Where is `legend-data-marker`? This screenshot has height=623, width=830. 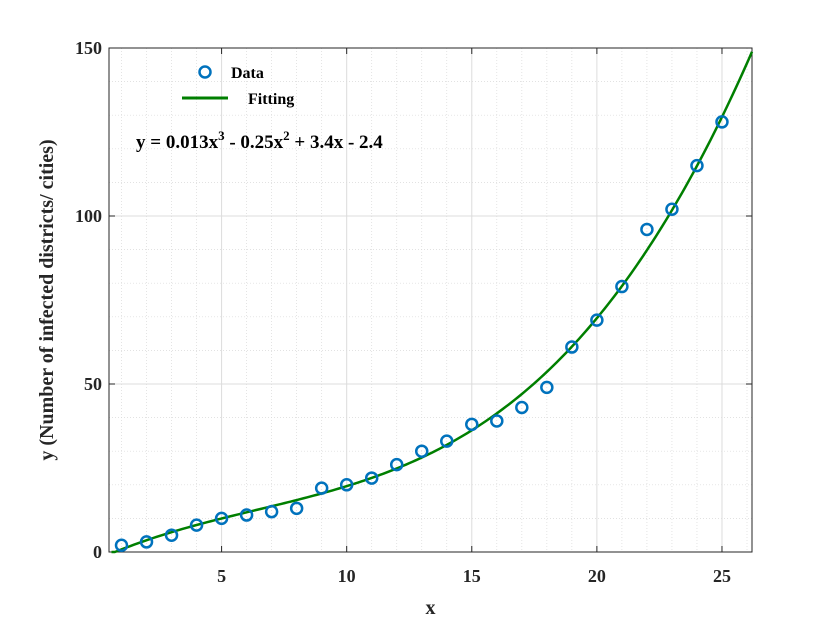 legend-data-marker is located at coordinates (205, 72).